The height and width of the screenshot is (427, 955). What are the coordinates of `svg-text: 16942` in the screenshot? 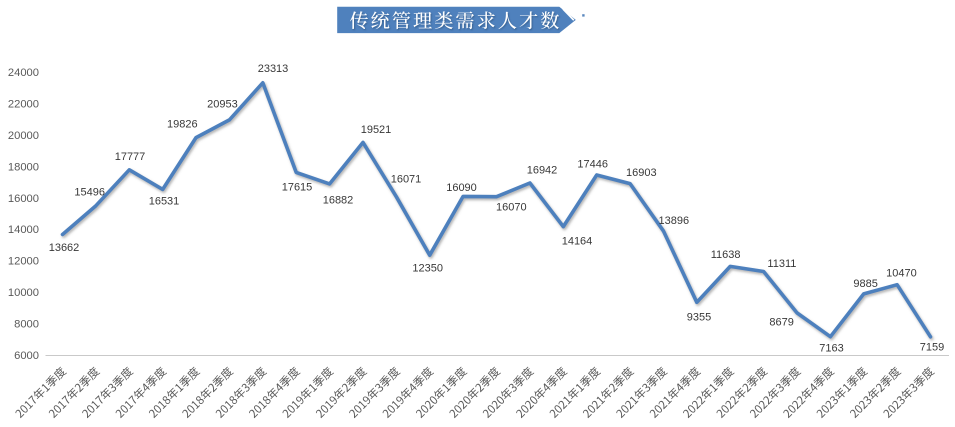 It's located at (542, 171).